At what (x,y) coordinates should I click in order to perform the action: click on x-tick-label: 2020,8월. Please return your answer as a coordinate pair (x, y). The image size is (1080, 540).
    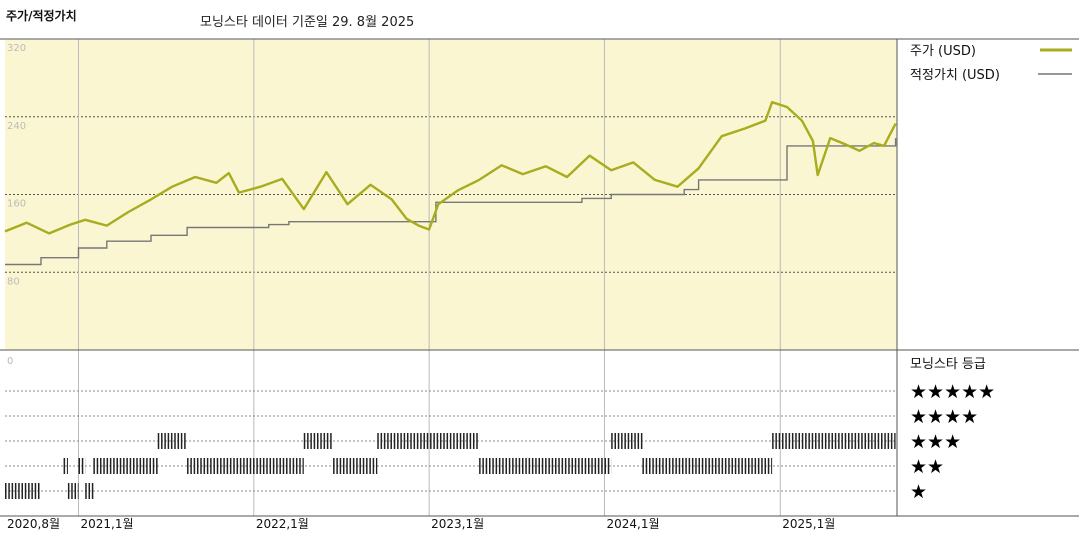
    Looking at the image, I should click on (33, 524).